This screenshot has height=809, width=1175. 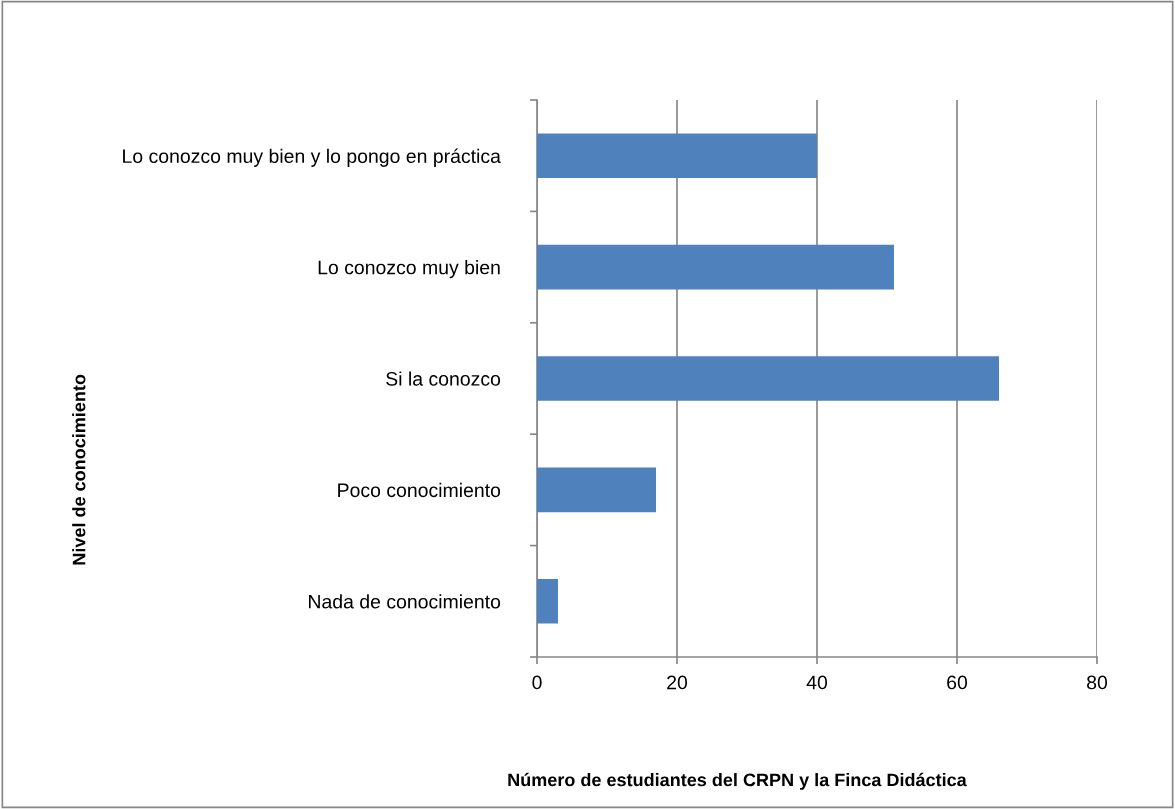 I want to click on y-tick-label: Poco conocimiento, so click(x=419, y=490).